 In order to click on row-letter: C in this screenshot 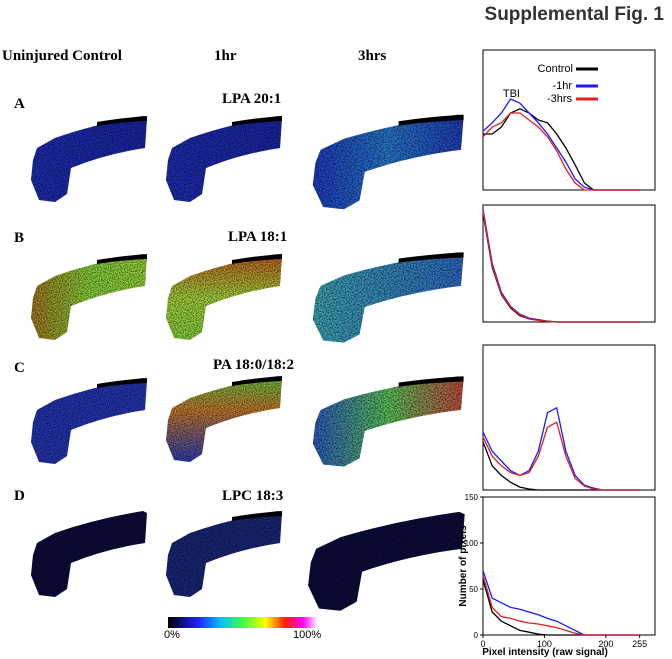, I will do `click(19, 368)`.